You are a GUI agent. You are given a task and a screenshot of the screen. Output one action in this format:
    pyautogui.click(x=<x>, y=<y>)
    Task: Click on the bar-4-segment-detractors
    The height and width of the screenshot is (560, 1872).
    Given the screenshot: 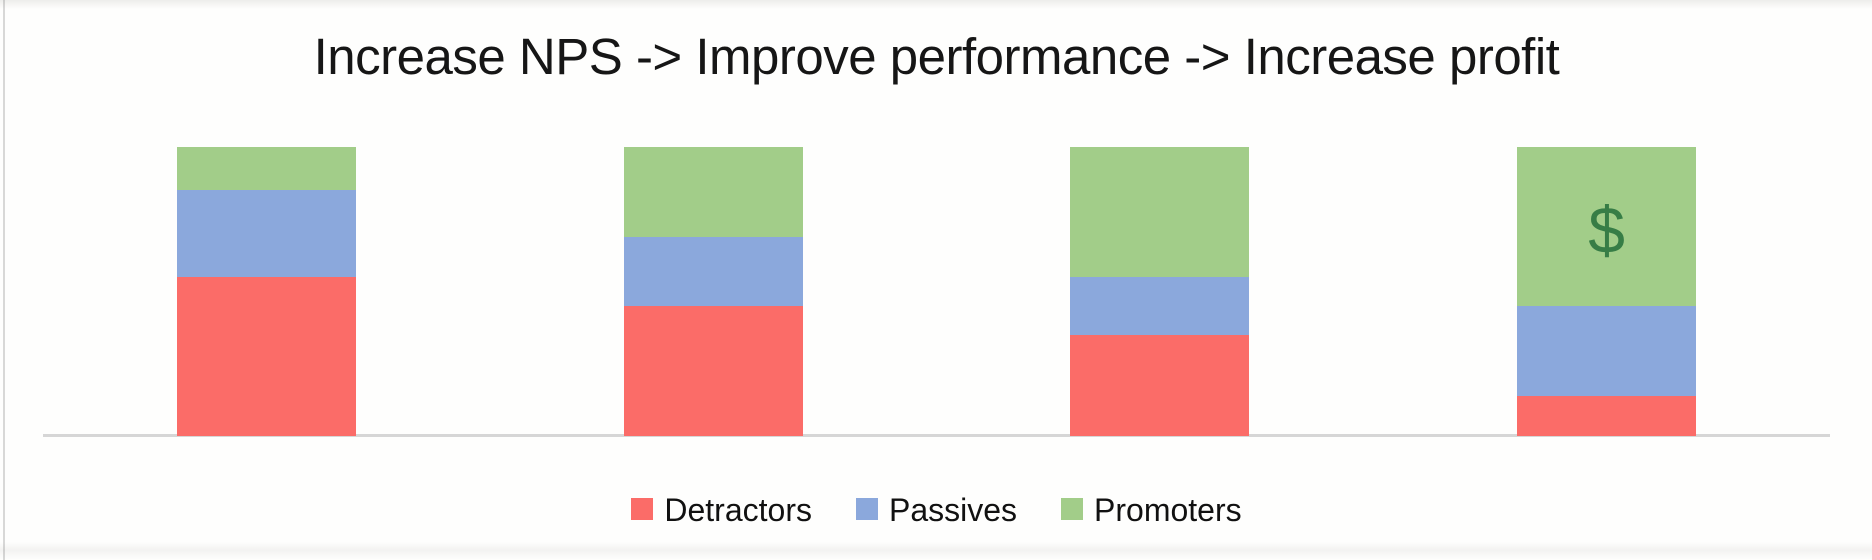 What is the action you would take?
    pyautogui.click(x=1607, y=415)
    